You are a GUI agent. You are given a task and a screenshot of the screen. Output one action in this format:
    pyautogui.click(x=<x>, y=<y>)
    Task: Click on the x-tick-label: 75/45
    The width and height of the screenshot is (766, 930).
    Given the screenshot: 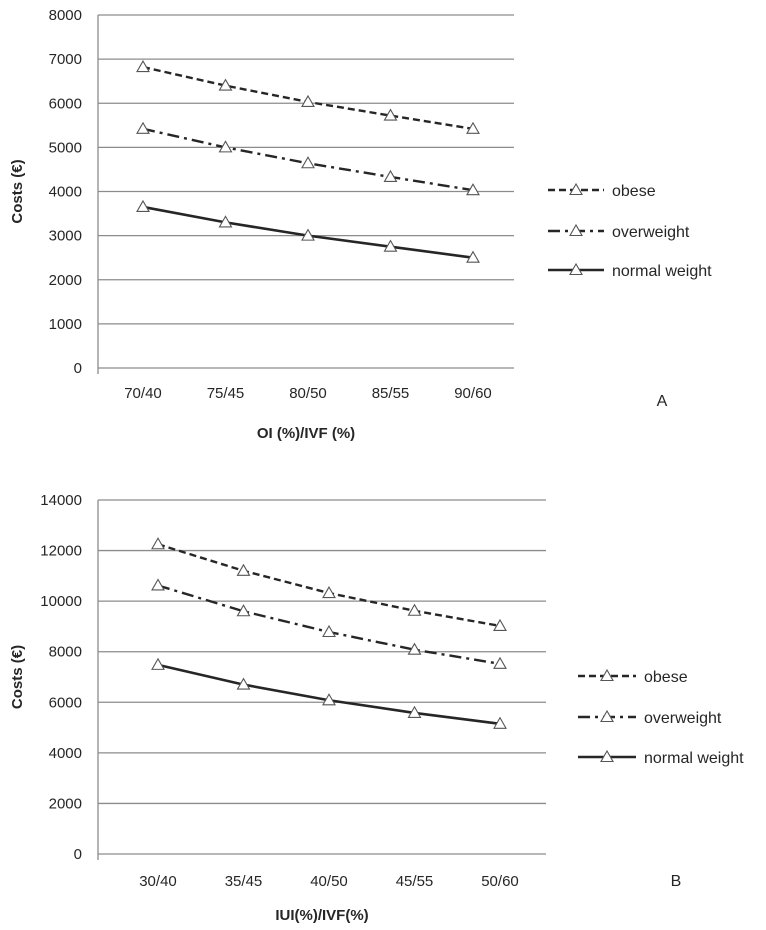 What is the action you would take?
    pyautogui.click(x=226, y=393)
    